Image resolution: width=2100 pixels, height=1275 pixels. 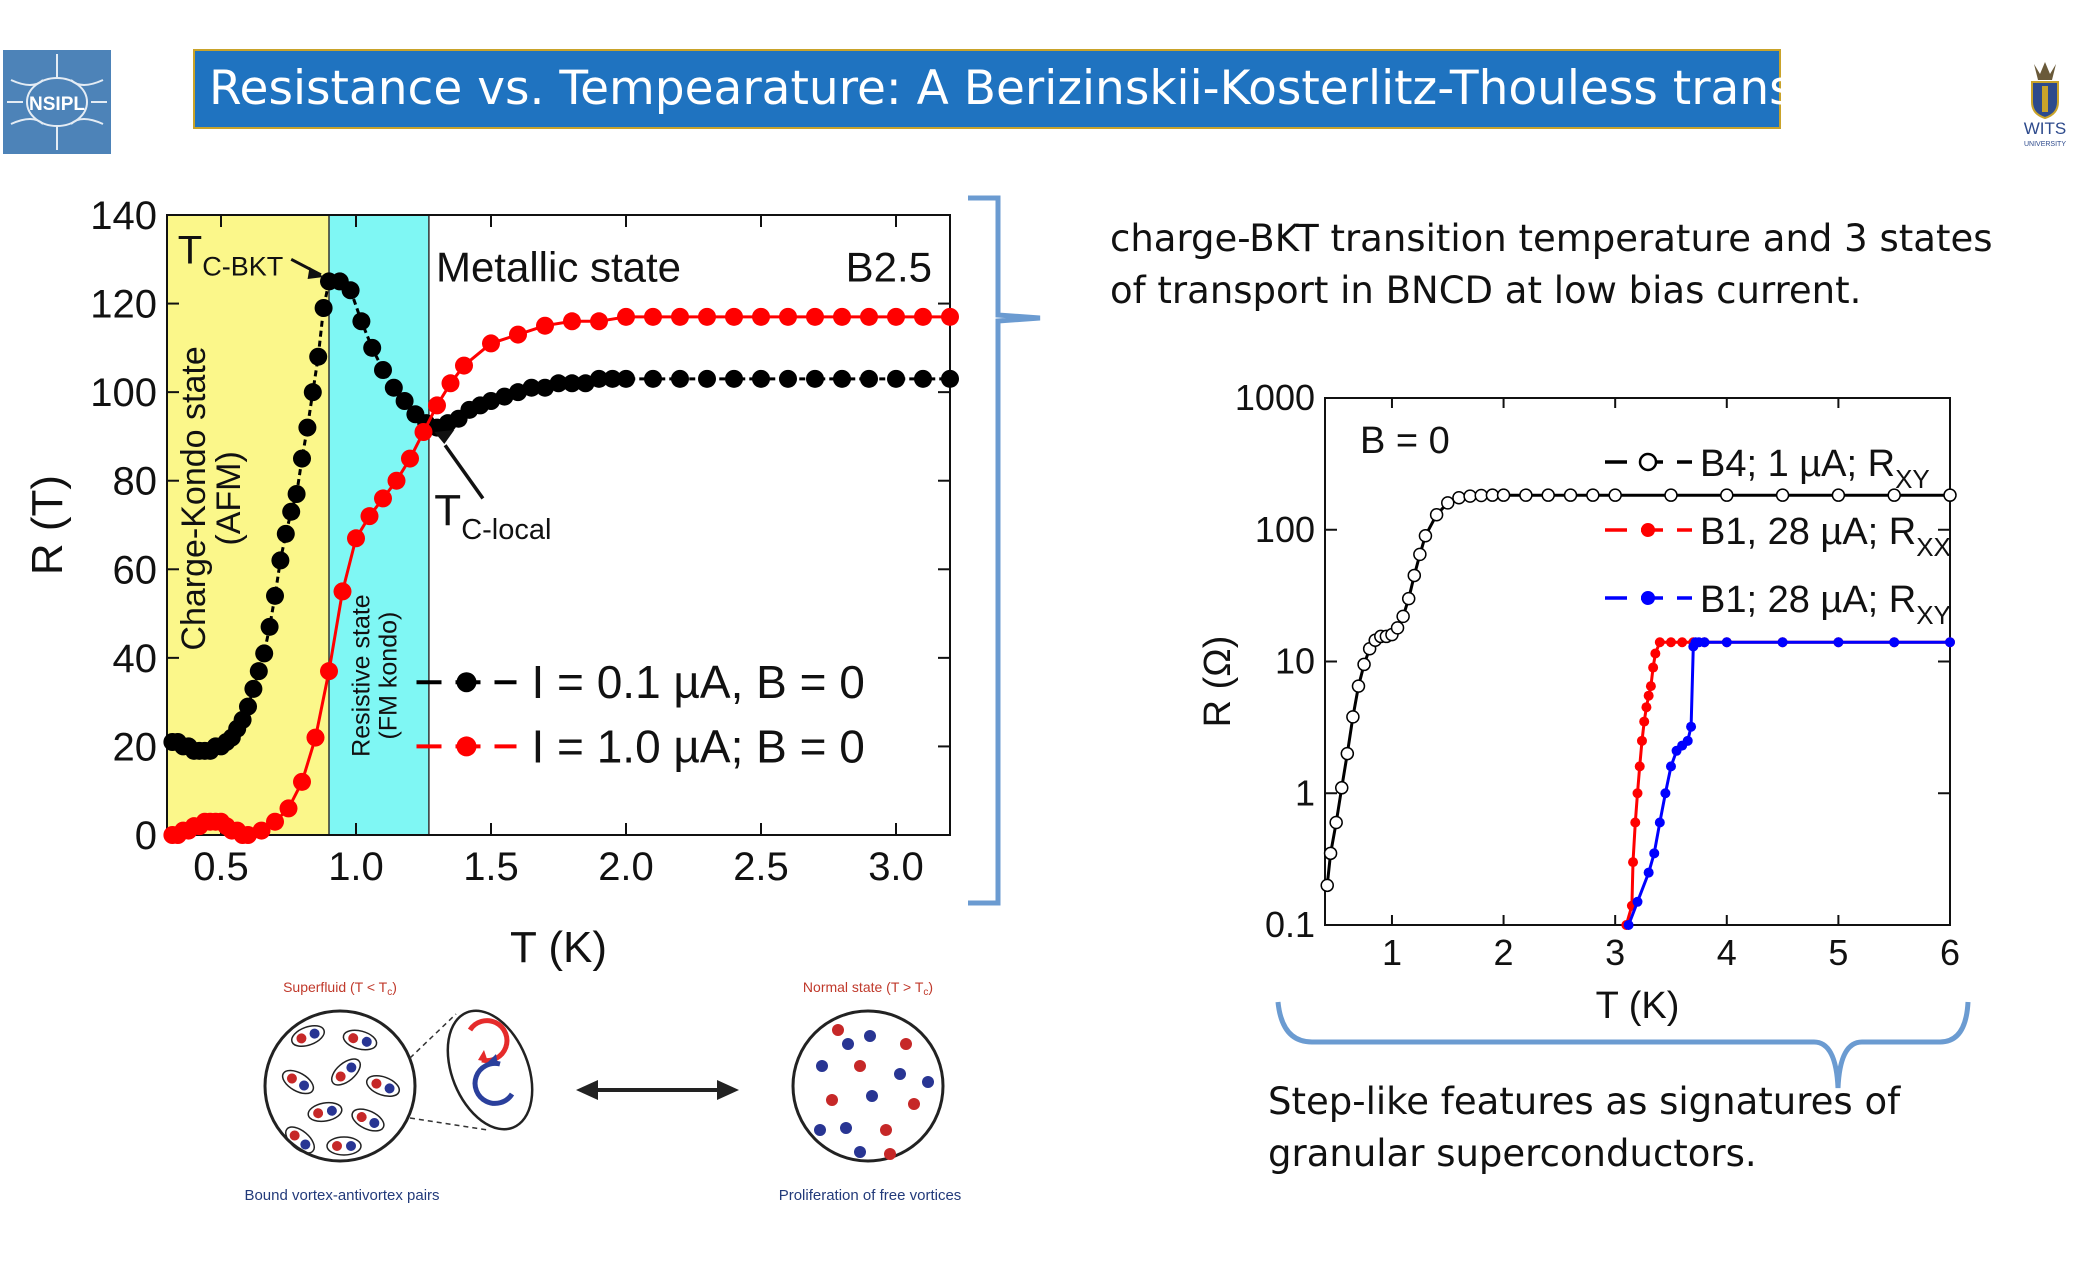 I want to click on x-tick-label: 0.5, so click(x=221, y=867).